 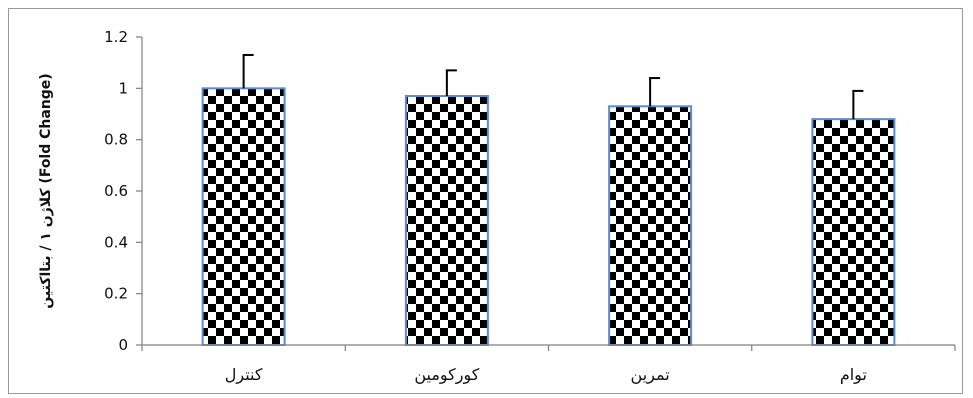 I want to click on y-tick-label: 0.2, so click(x=116, y=294).